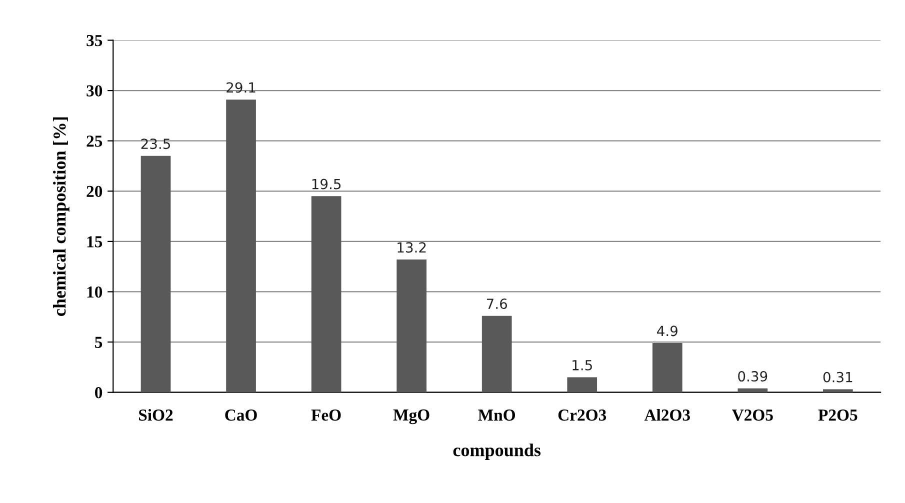  I want to click on x-tick-label: P2O5, so click(838, 415).